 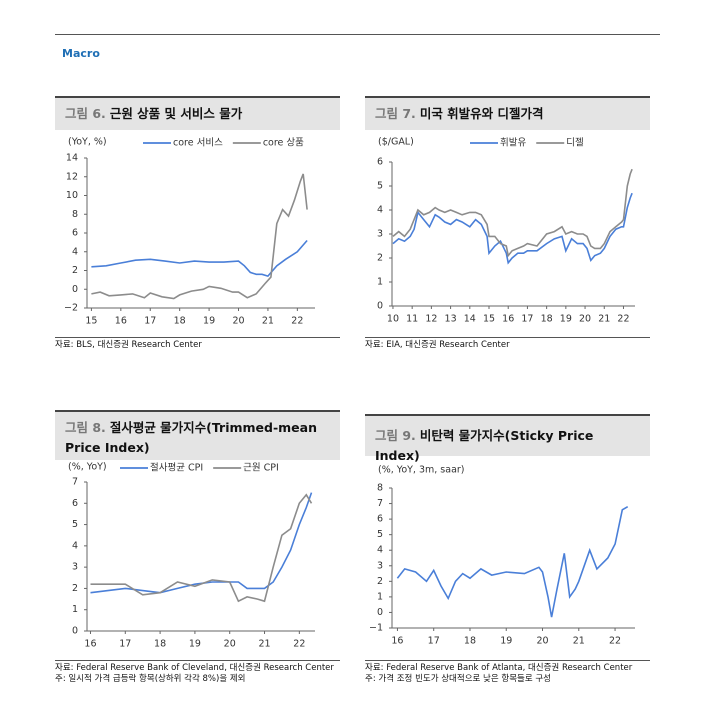 What do you see at coordinates (395, 435) in the screenshot?
I see `figure-label: 그림 9.` at bounding box center [395, 435].